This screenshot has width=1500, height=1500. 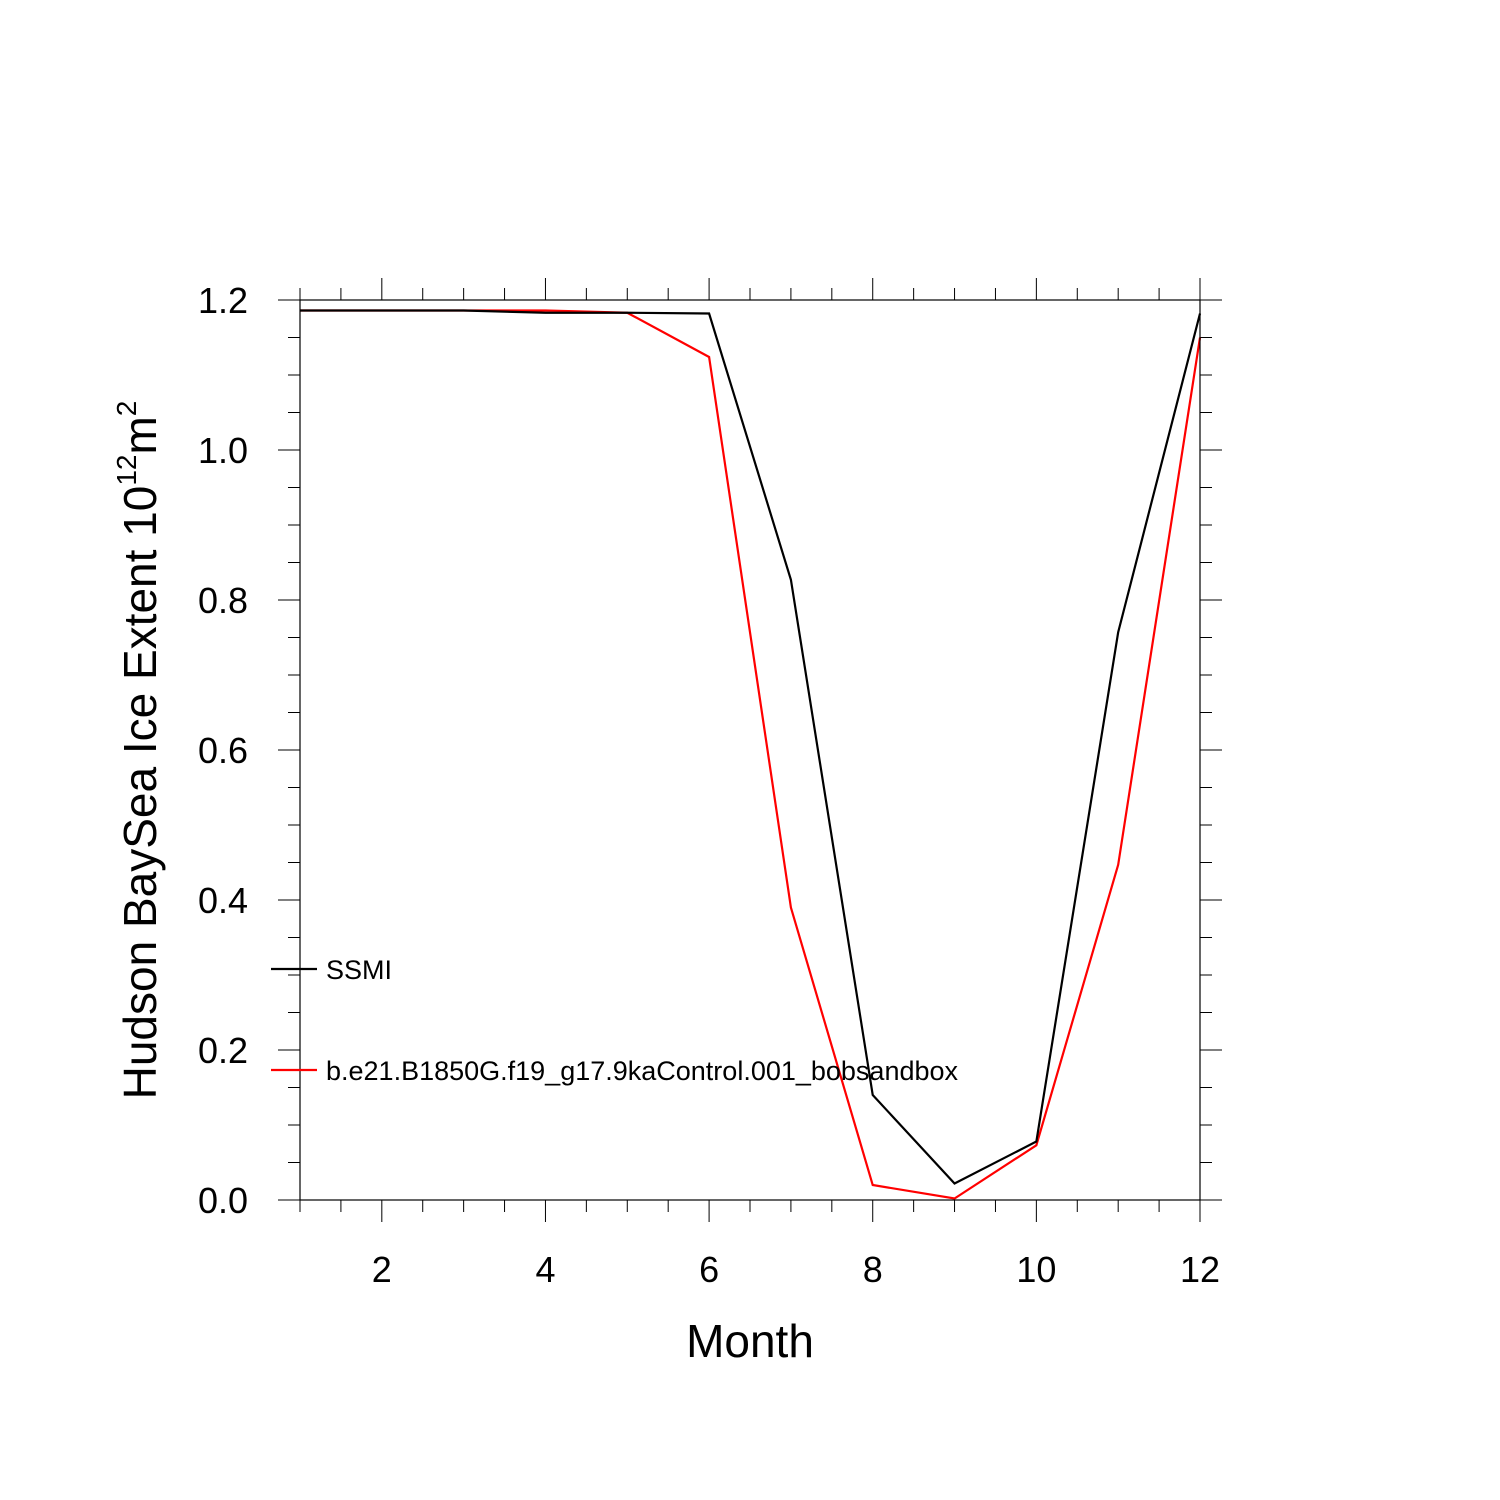 I want to click on x-tick-label: 12, so click(x=1200, y=1269).